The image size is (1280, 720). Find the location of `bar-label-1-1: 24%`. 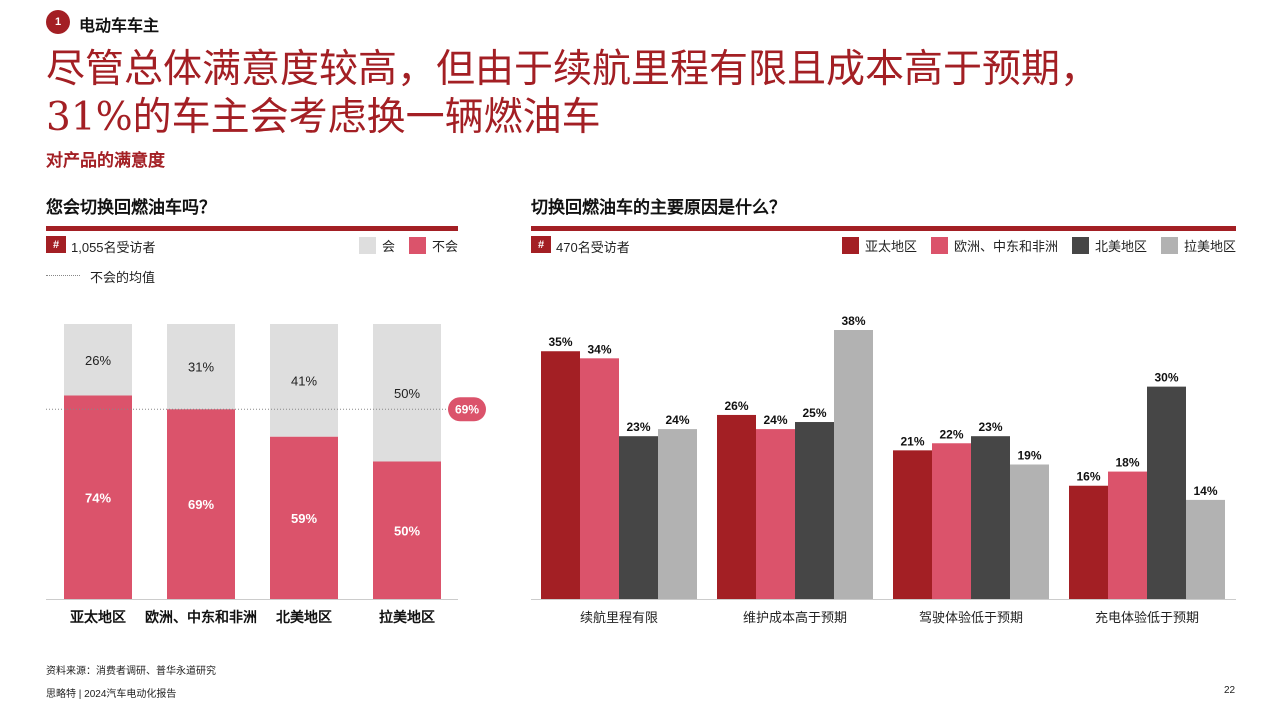

bar-label-1-1: 24% is located at coordinates (775, 420).